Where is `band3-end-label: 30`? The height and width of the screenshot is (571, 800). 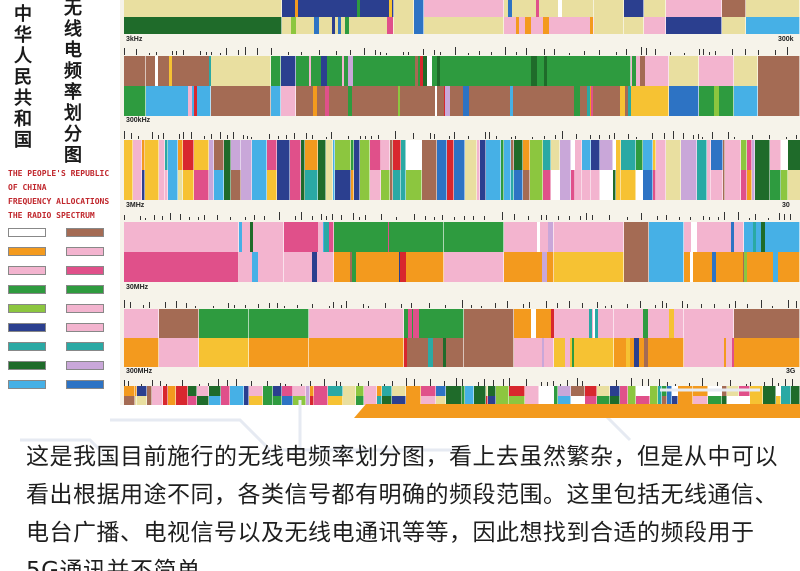
band3-end-label: 30 is located at coordinates (786, 205).